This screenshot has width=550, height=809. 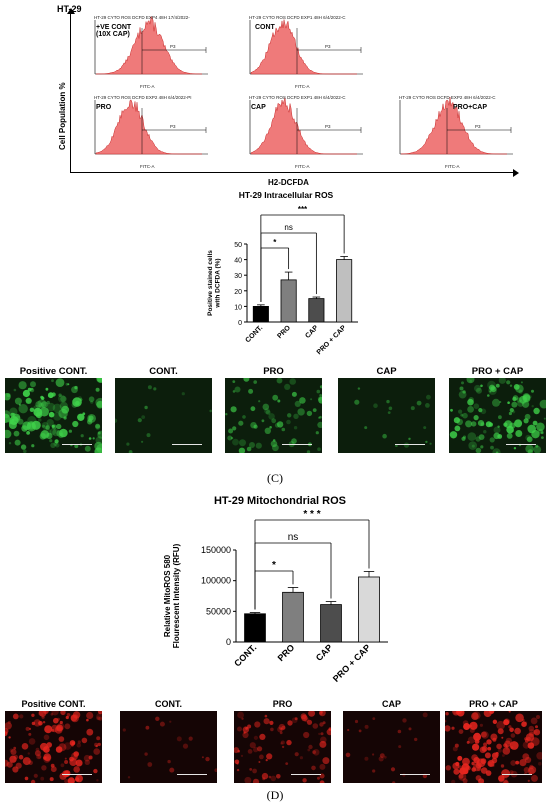 What do you see at coordinates (163, 371) in the screenshot?
I see `micrograph-label: CONT.` at bounding box center [163, 371].